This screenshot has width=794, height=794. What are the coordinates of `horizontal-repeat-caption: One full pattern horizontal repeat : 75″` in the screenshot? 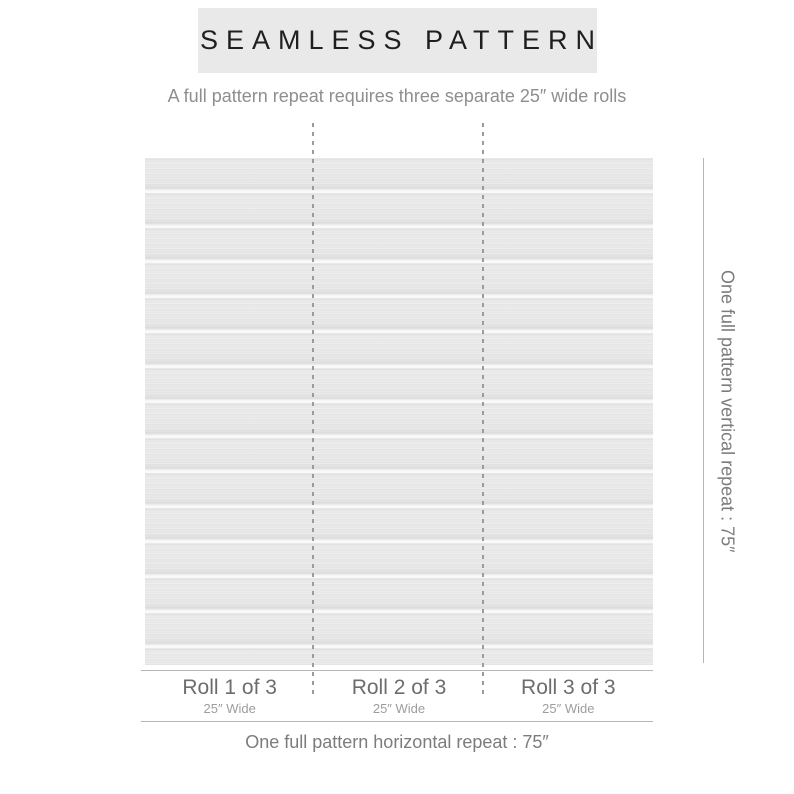 It's located at (397, 742).